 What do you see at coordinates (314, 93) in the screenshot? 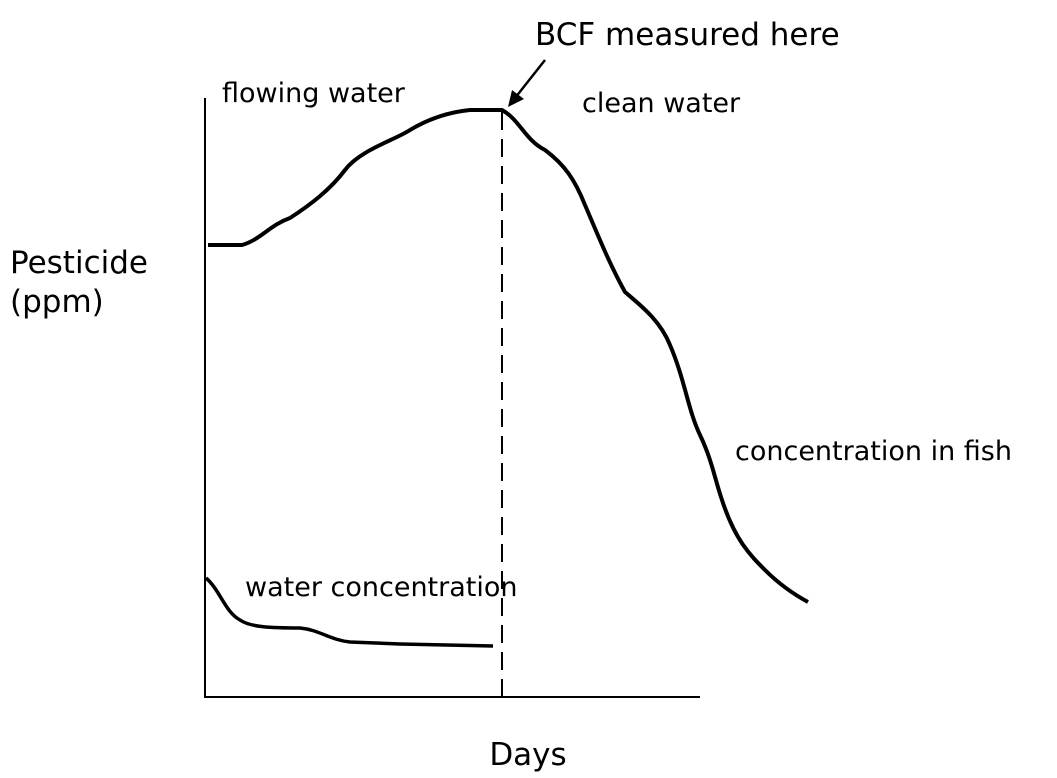
I see `region-label: flowing water` at bounding box center [314, 93].